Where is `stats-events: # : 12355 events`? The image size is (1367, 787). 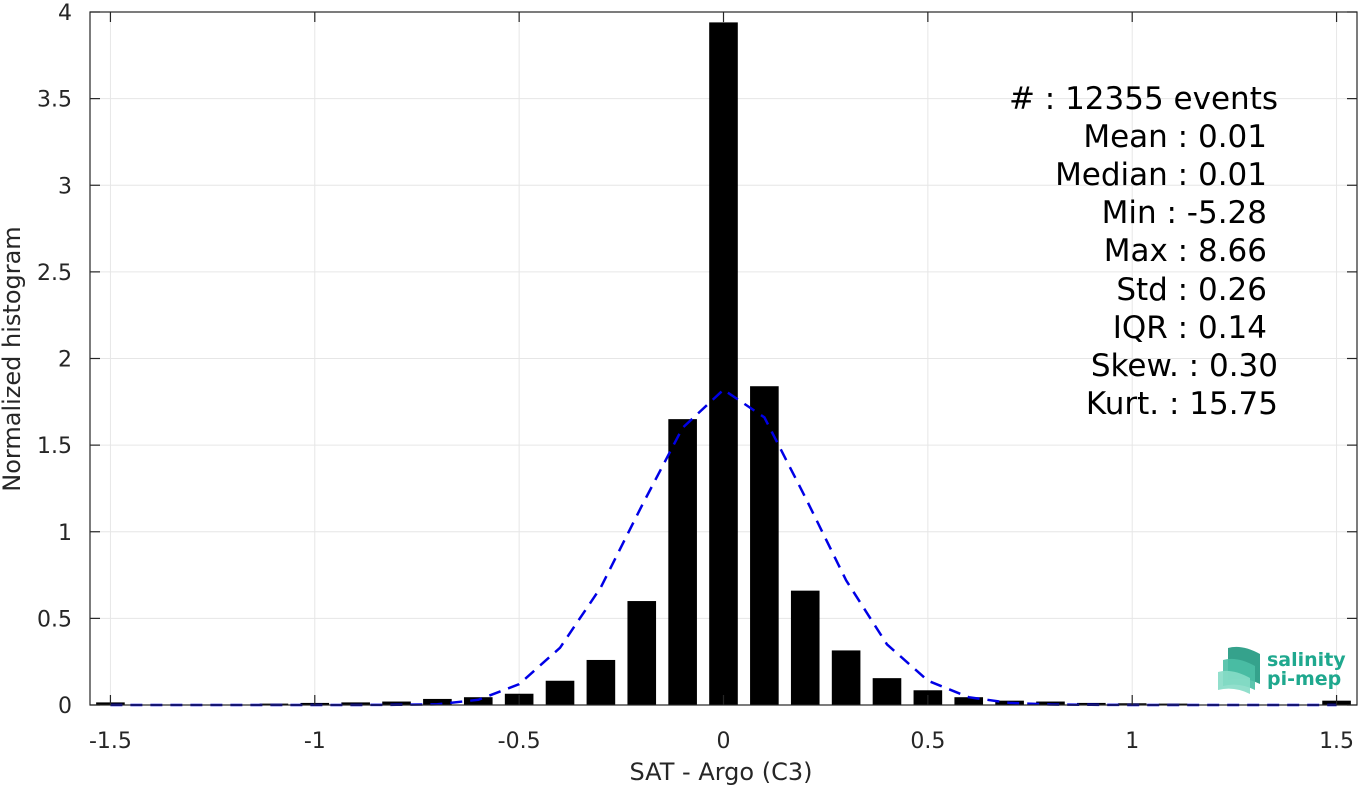 stats-events: # : 12355 events is located at coordinates (1143, 99).